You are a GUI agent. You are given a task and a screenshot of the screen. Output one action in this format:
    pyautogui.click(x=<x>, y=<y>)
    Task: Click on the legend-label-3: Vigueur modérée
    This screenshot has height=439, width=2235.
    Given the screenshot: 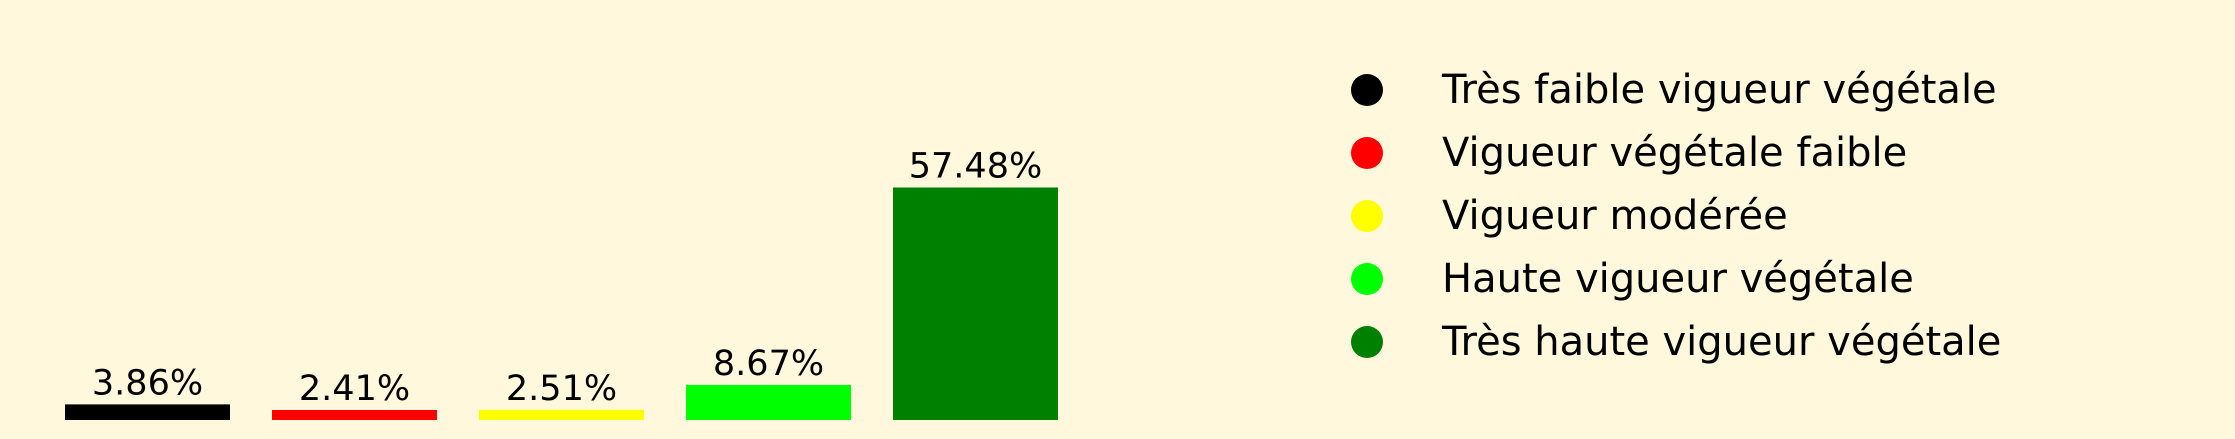 What is the action you would take?
    pyautogui.click(x=1615, y=216)
    